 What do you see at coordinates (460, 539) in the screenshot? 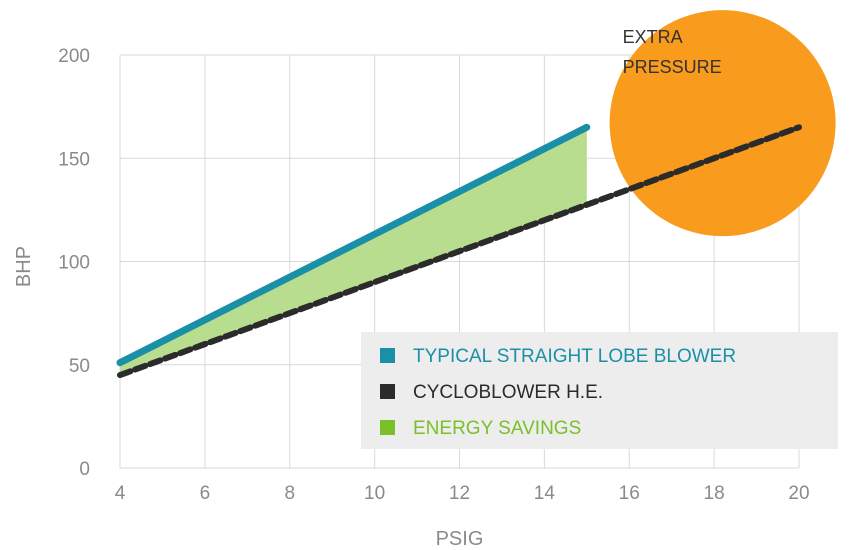
I see `x-axis-title: PSIG` at bounding box center [460, 539].